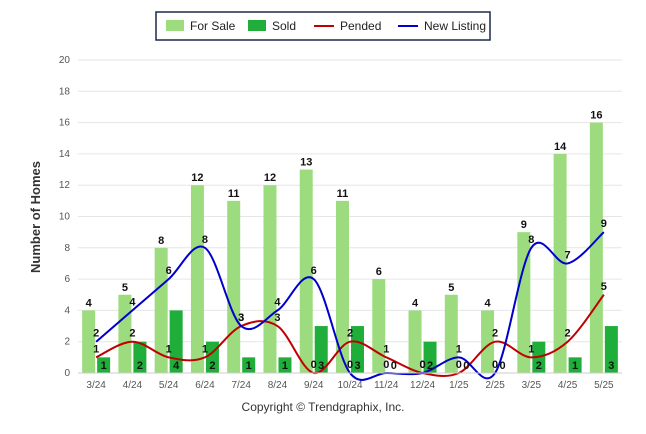  What do you see at coordinates (347, 26) in the screenshot?
I see `legend-pended: Pended` at bounding box center [347, 26].